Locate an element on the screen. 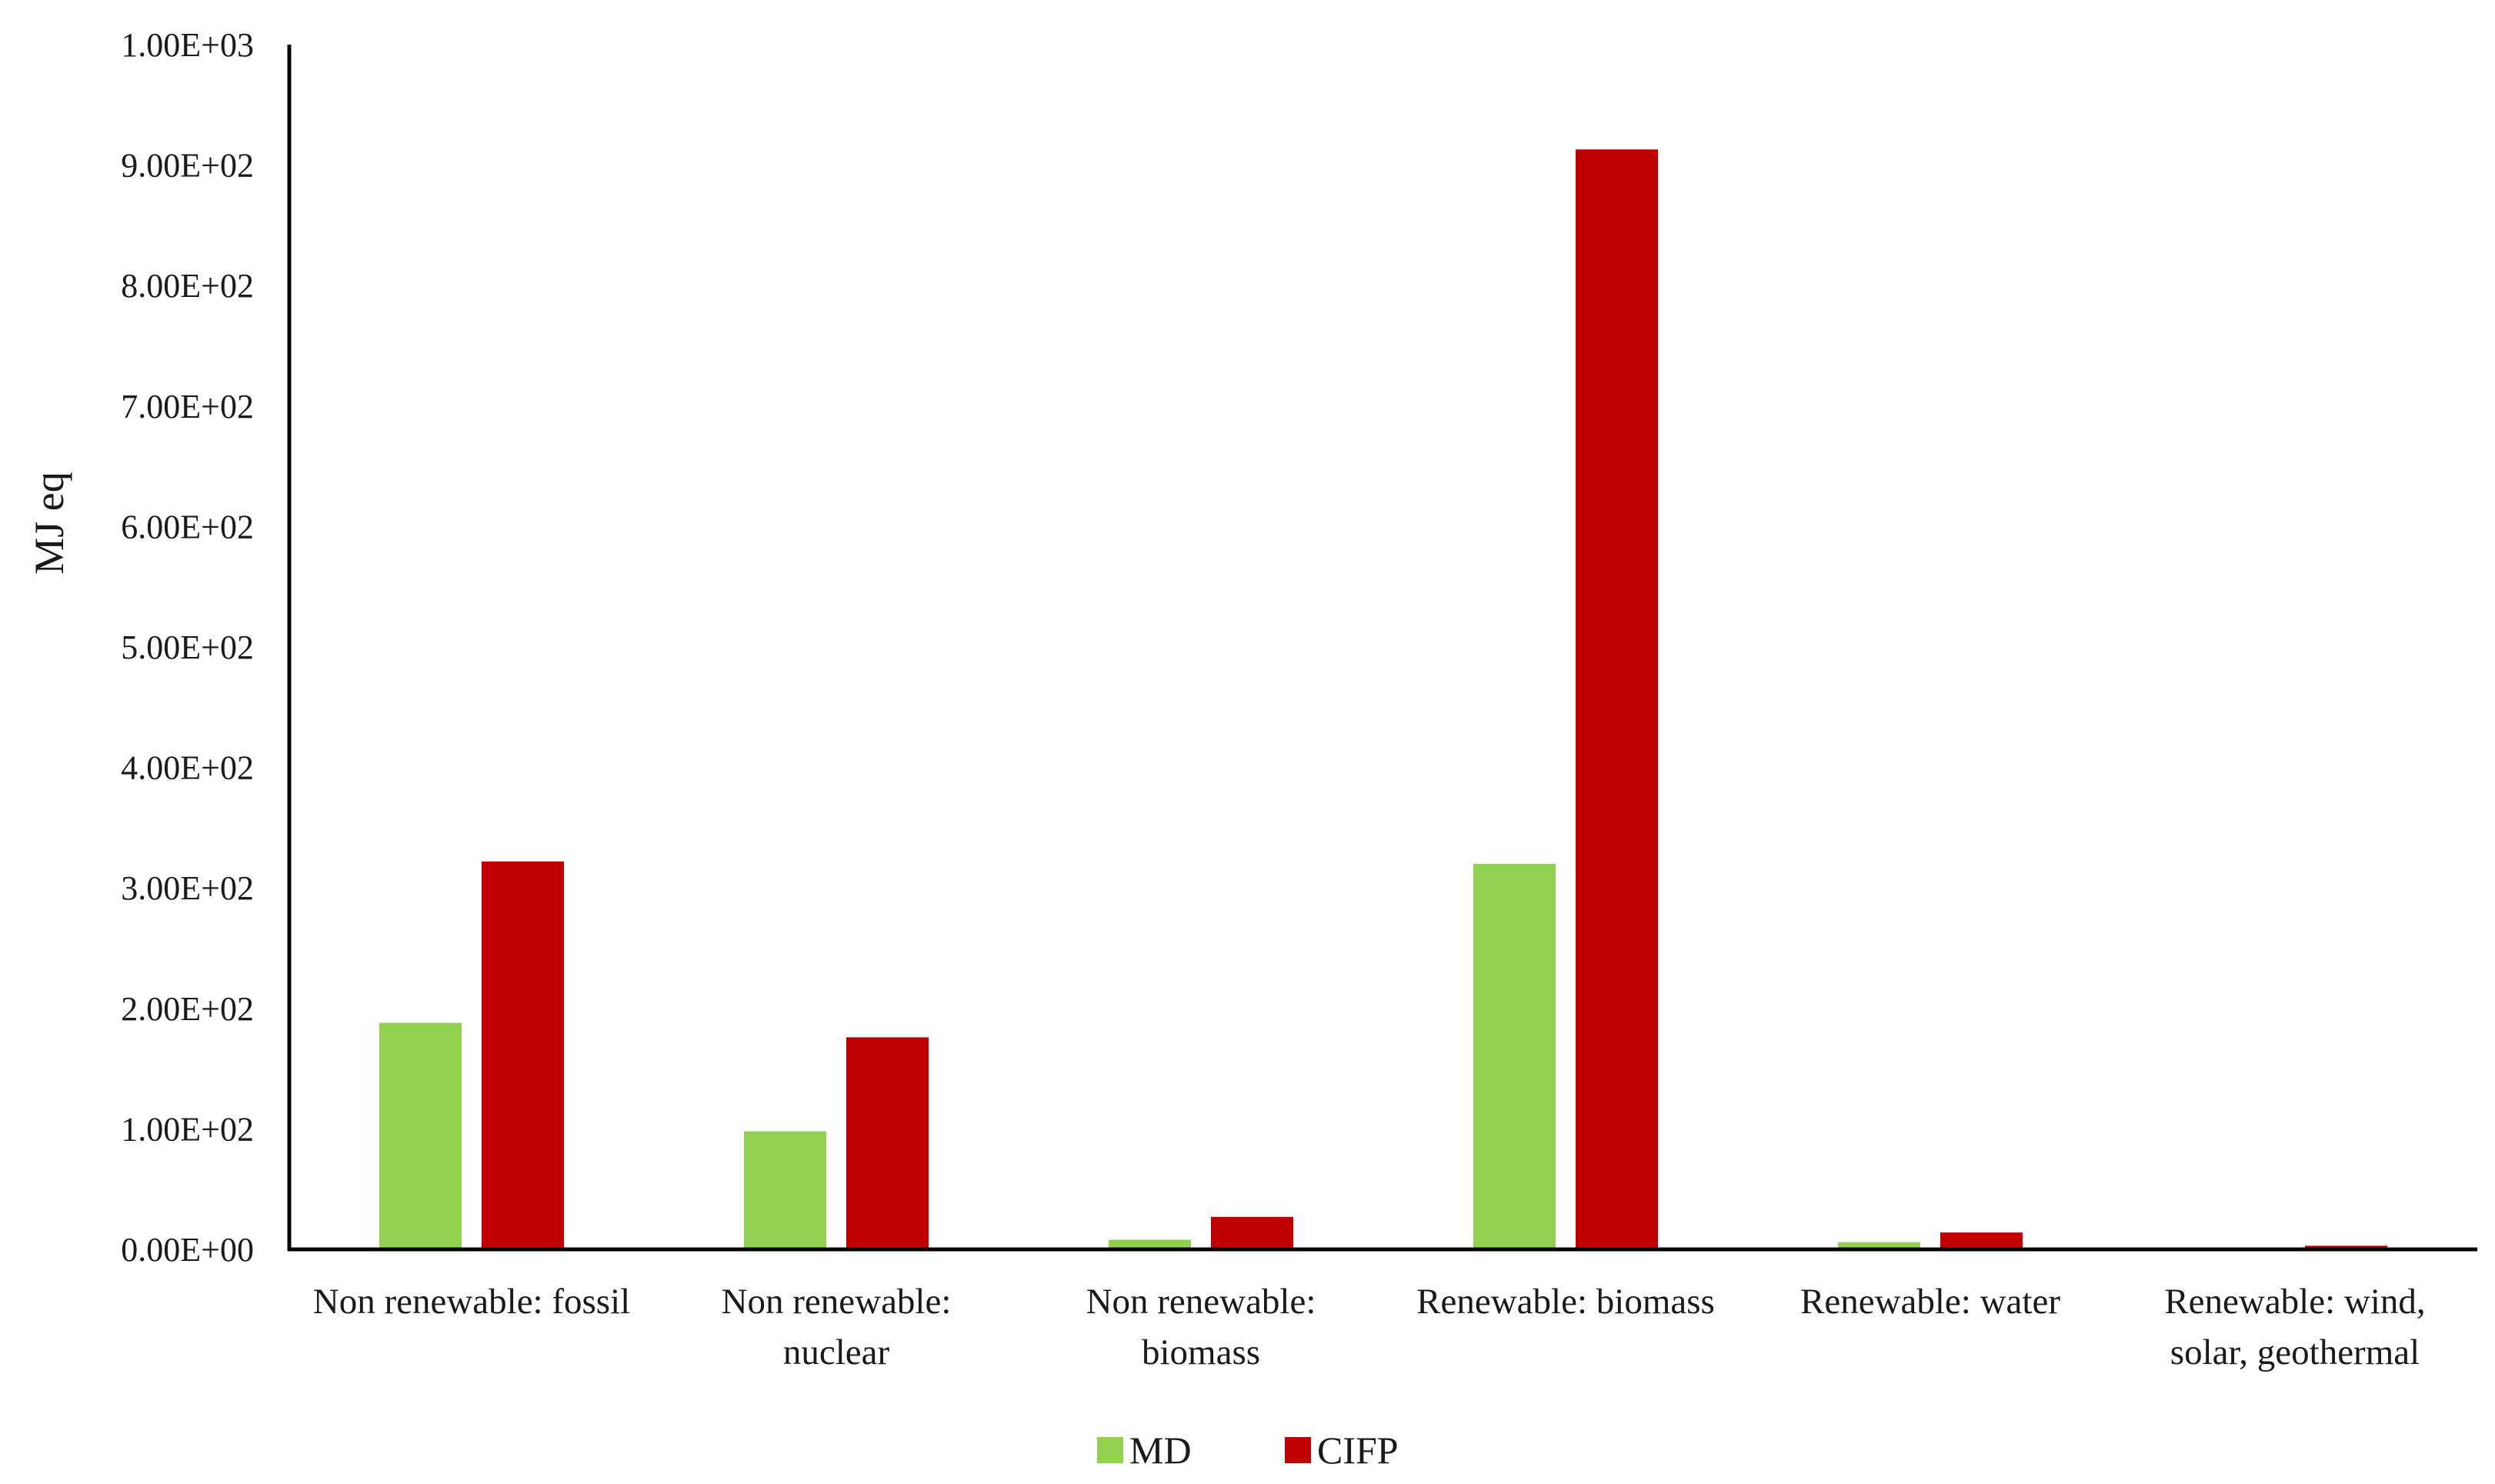  x-category-label: Renewable: wind, solar, geothermal is located at coordinates (2294, 1327).